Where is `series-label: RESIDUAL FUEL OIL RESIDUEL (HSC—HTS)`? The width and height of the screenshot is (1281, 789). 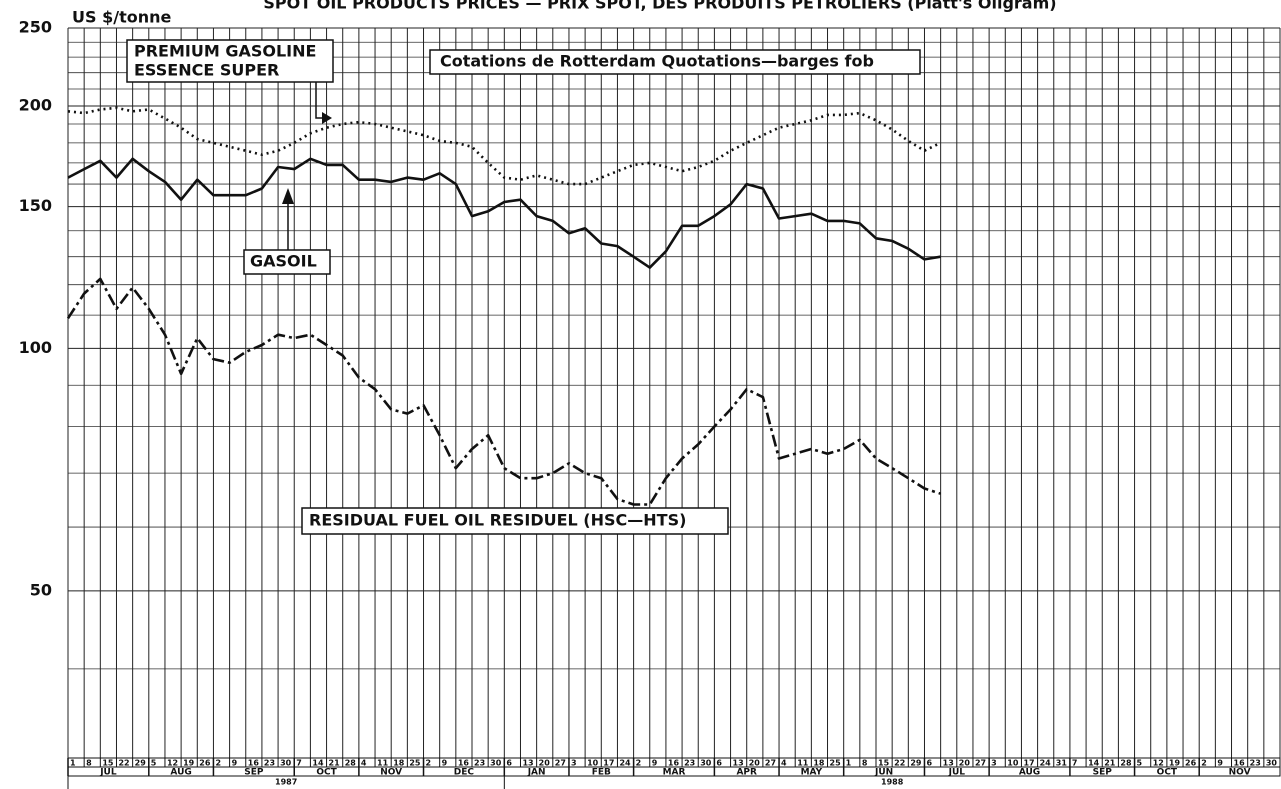
series-label: RESIDUAL FUEL OIL RESIDUEL (HSC—HTS) is located at coordinates (497, 520).